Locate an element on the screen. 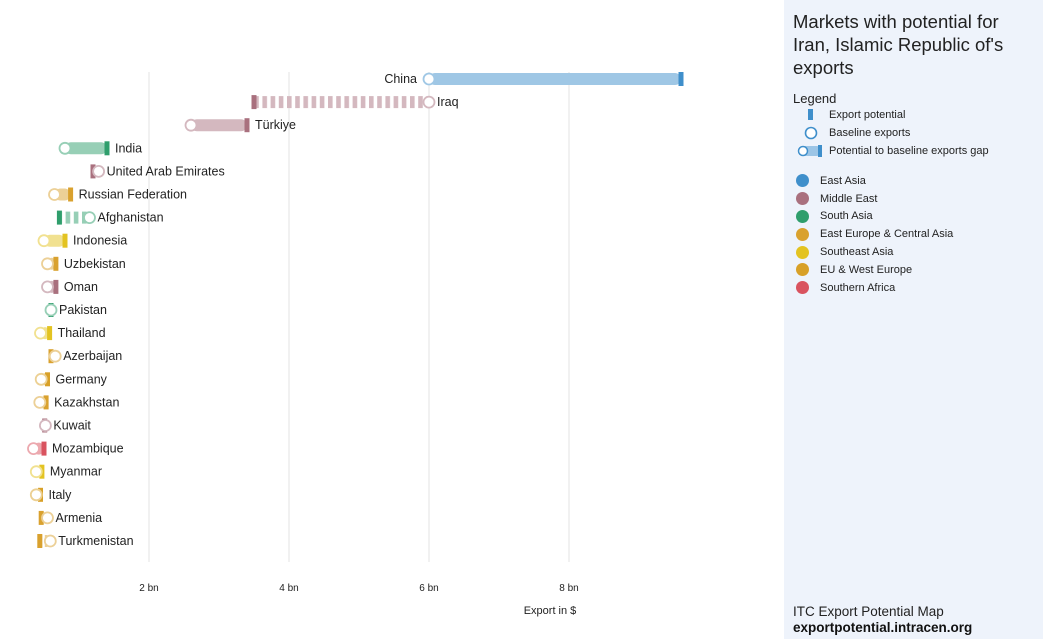  market-row: Azerbaijan is located at coordinates (85, 356).